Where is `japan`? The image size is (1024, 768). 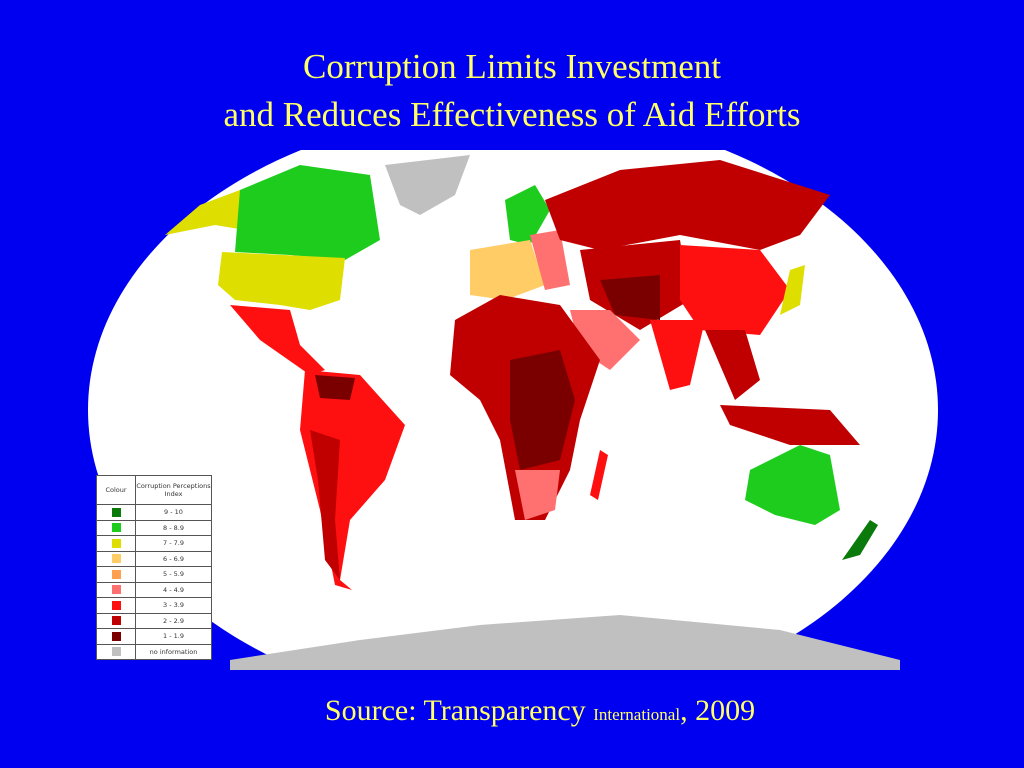 japan is located at coordinates (792, 290).